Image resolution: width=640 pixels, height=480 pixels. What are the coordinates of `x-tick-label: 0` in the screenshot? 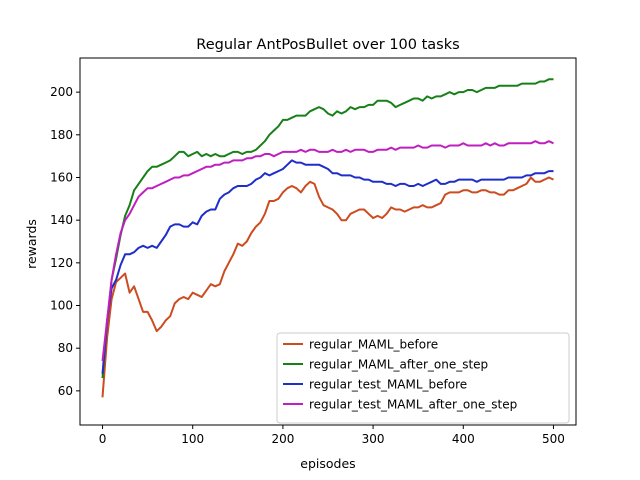 It's located at (103, 439).